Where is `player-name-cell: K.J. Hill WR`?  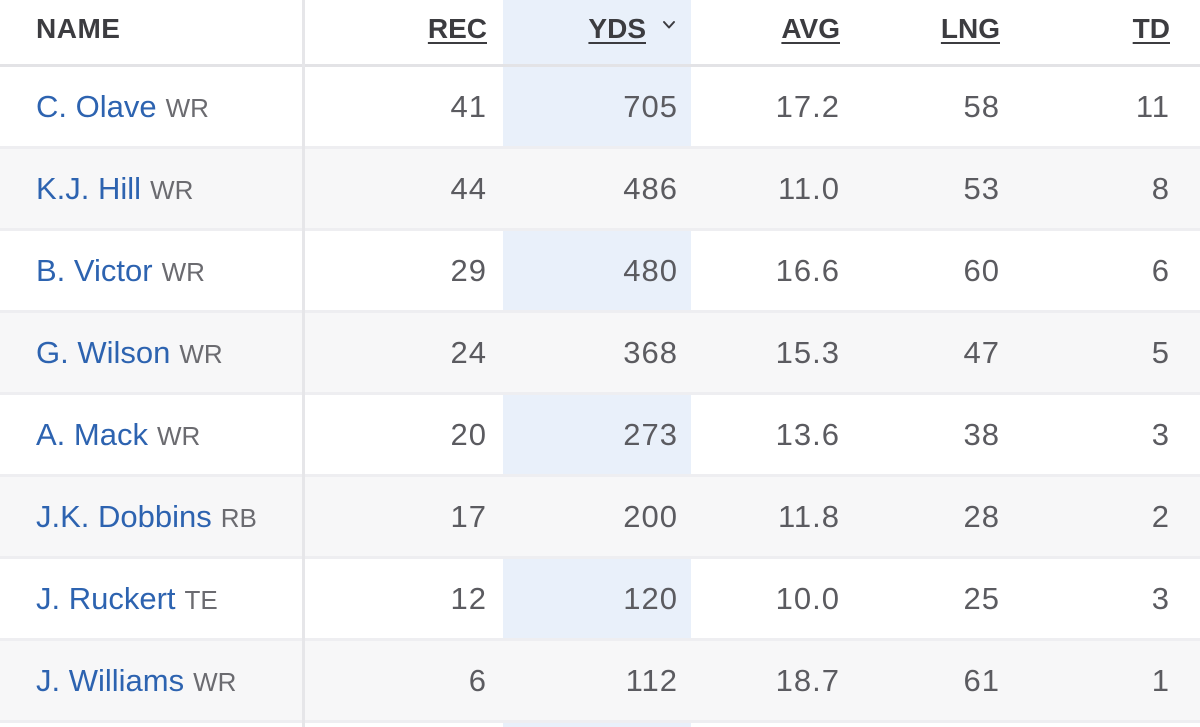 player-name-cell: K.J. Hill WR is located at coordinates (168, 188).